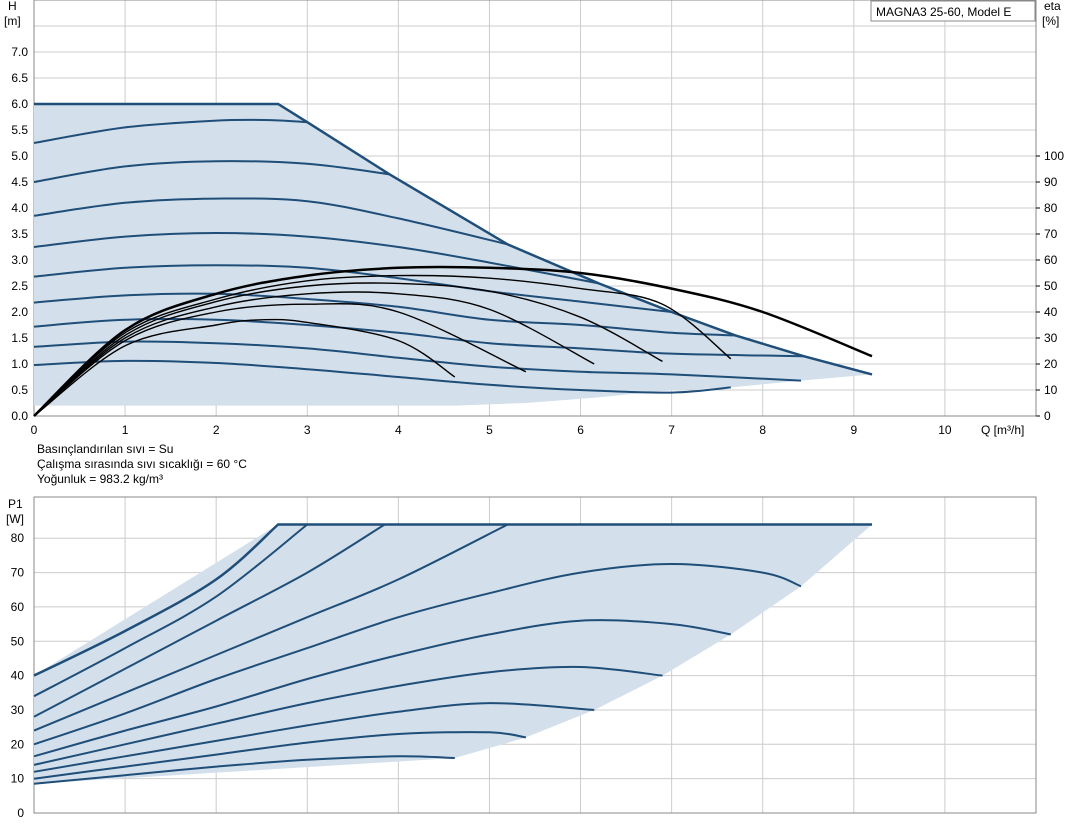 Image resolution: width=1071 pixels, height=833 pixels. What do you see at coordinates (19, 338) in the screenshot?
I see `y-tick-label: 1.5` at bounding box center [19, 338].